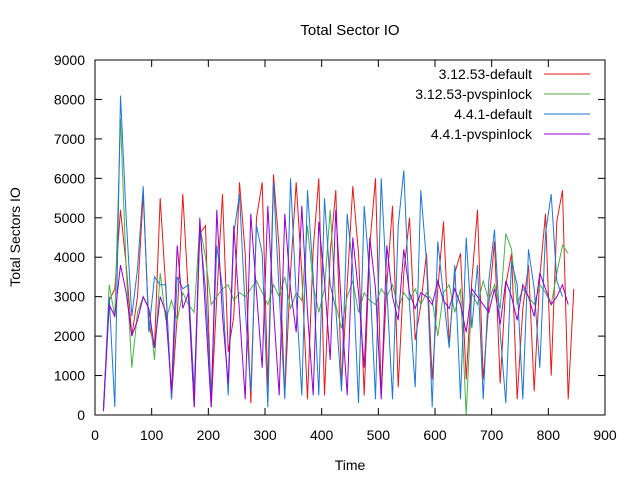 The width and height of the screenshot is (640, 480). What do you see at coordinates (482, 134) in the screenshot?
I see `legend-label: 4.4.1-pvspinlock` at bounding box center [482, 134].